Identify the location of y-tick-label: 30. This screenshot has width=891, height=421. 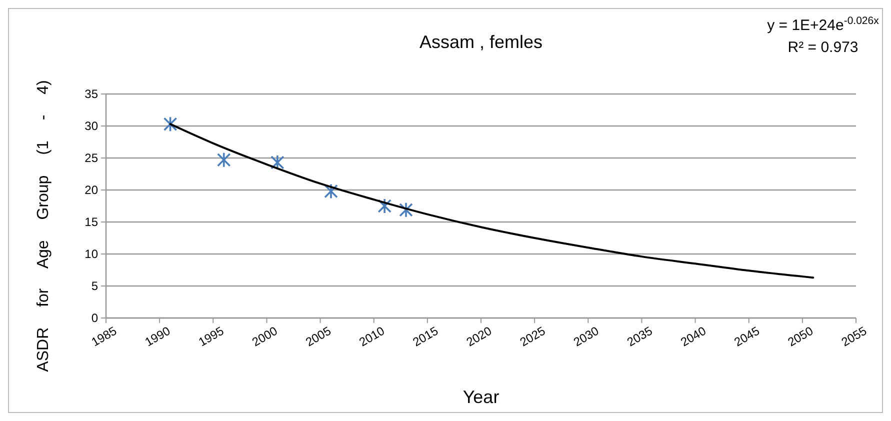
(91, 126).